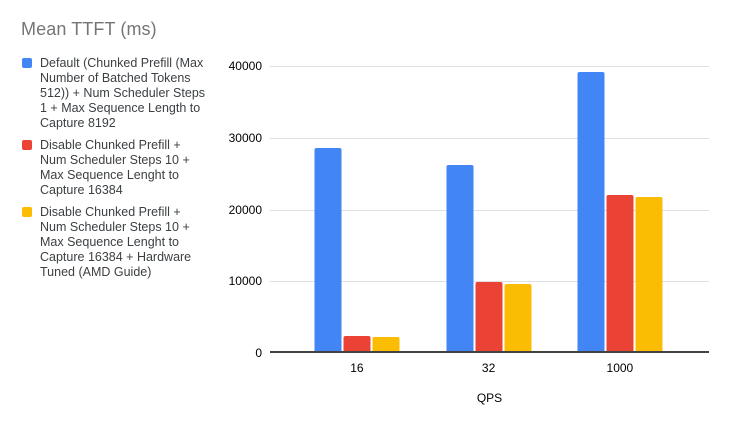  What do you see at coordinates (357, 368) in the screenshot?
I see `x-axis-tick-label: 16` at bounding box center [357, 368].